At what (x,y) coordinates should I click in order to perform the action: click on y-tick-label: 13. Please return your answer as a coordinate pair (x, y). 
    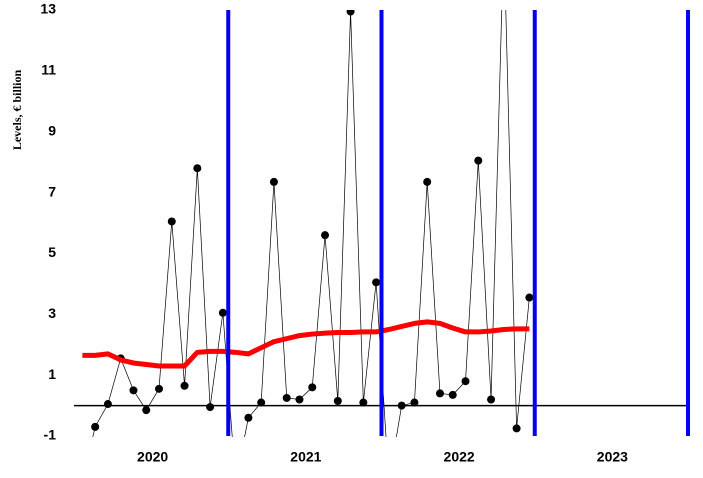
    Looking at the image, I should click on (48, 9).